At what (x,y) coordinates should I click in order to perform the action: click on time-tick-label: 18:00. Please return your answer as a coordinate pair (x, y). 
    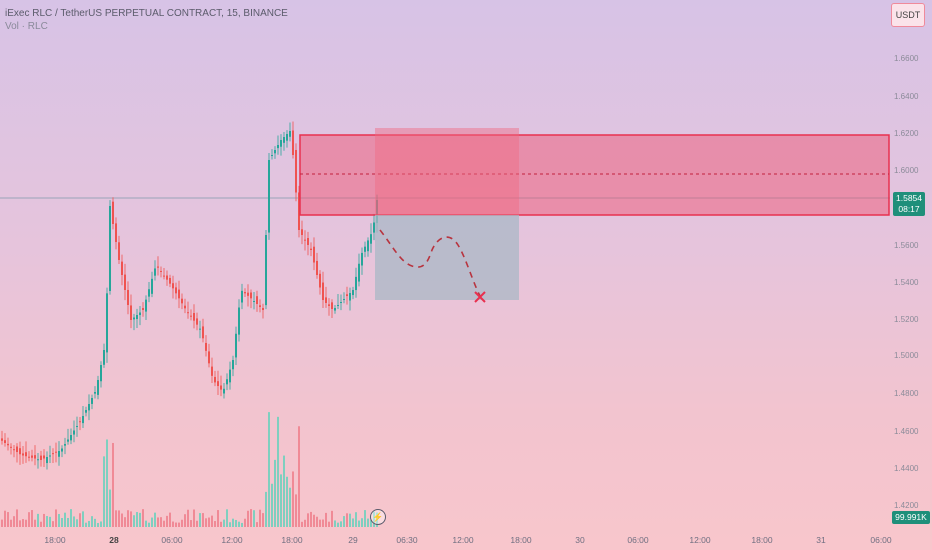
    Looking at the image, I should click on (762, 540).